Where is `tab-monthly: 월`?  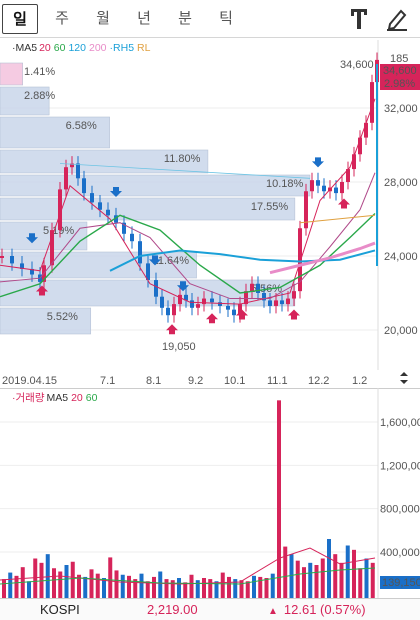
tab-monthly: 월 is located at coordinates (103, 18).